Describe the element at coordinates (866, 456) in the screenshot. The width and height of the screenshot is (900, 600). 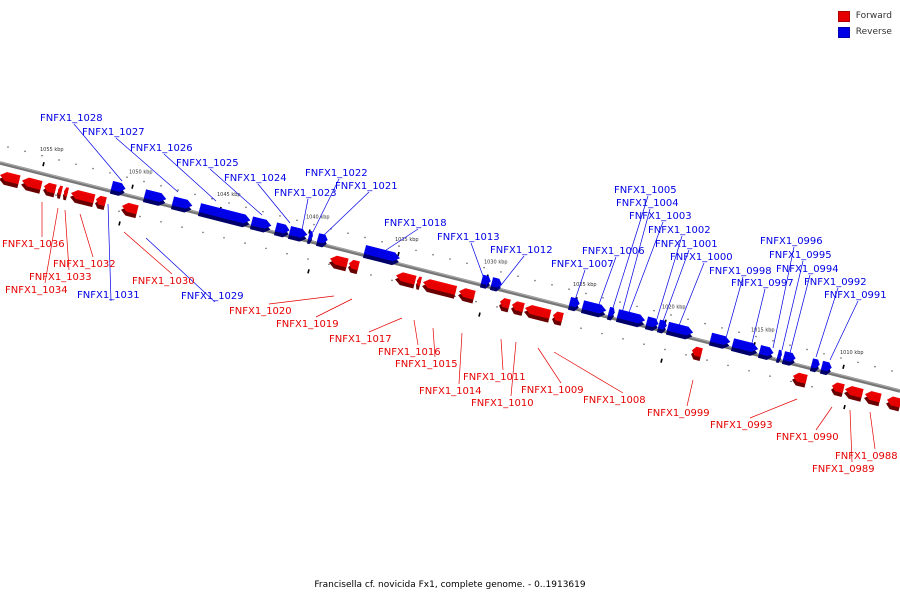
I see `gene-label-FNFX1_0988: FNFX1_0988` at that location.